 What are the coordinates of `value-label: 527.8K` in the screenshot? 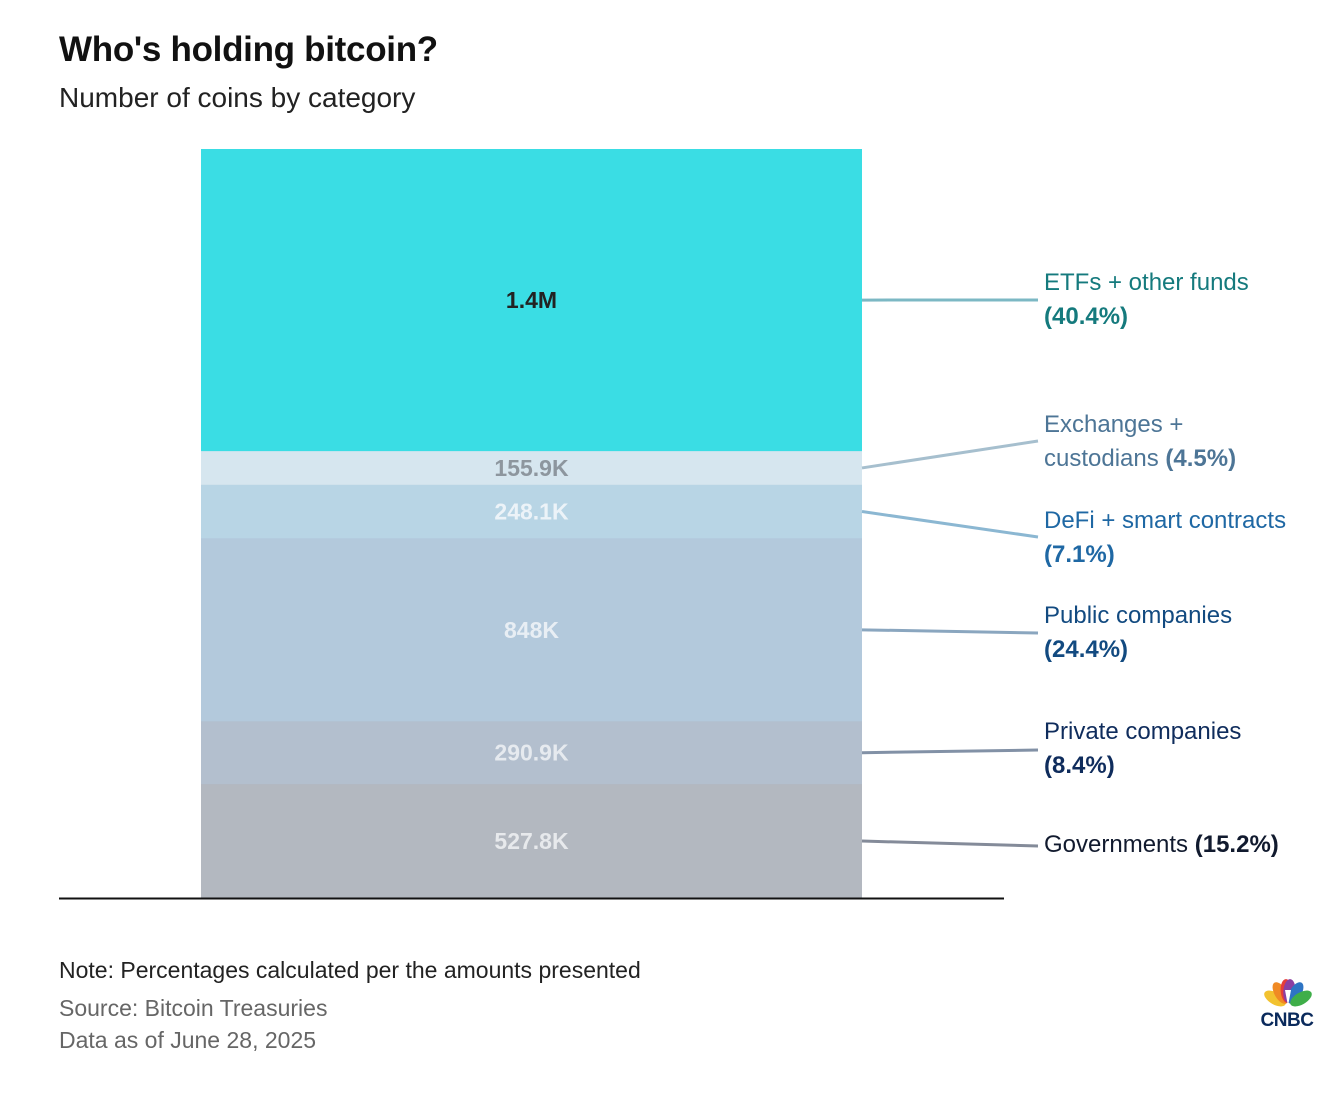 It's located at (531, 841).